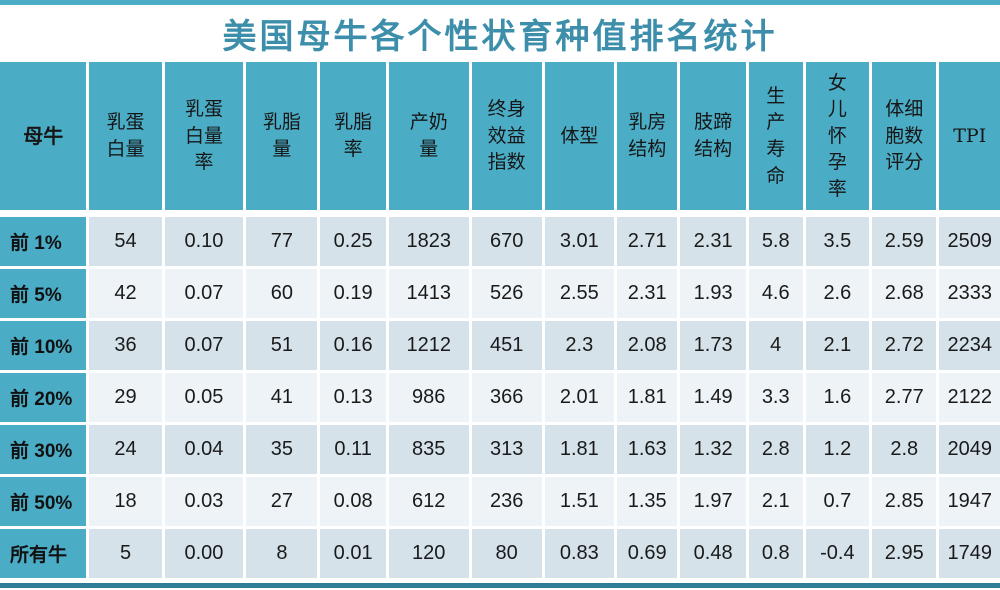 The width and height of the screenshot is (1000, 590). What do you see at coordinates (713, 293) in the screenshot?
I see `data-cell: 1.93` at bounding box center [713, 293].